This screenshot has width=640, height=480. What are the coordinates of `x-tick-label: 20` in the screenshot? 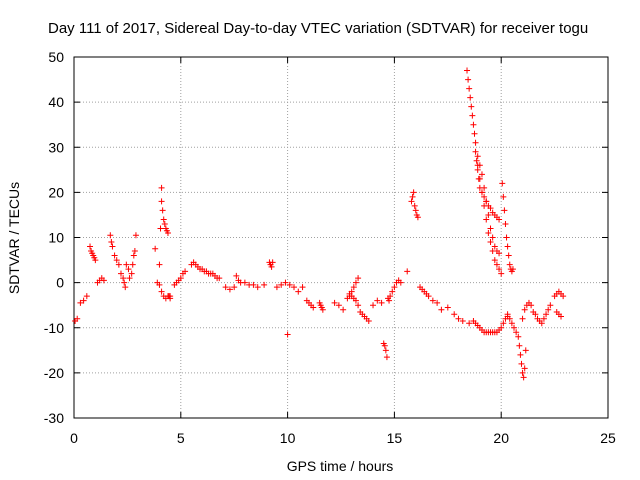 It's located at (501, 438).